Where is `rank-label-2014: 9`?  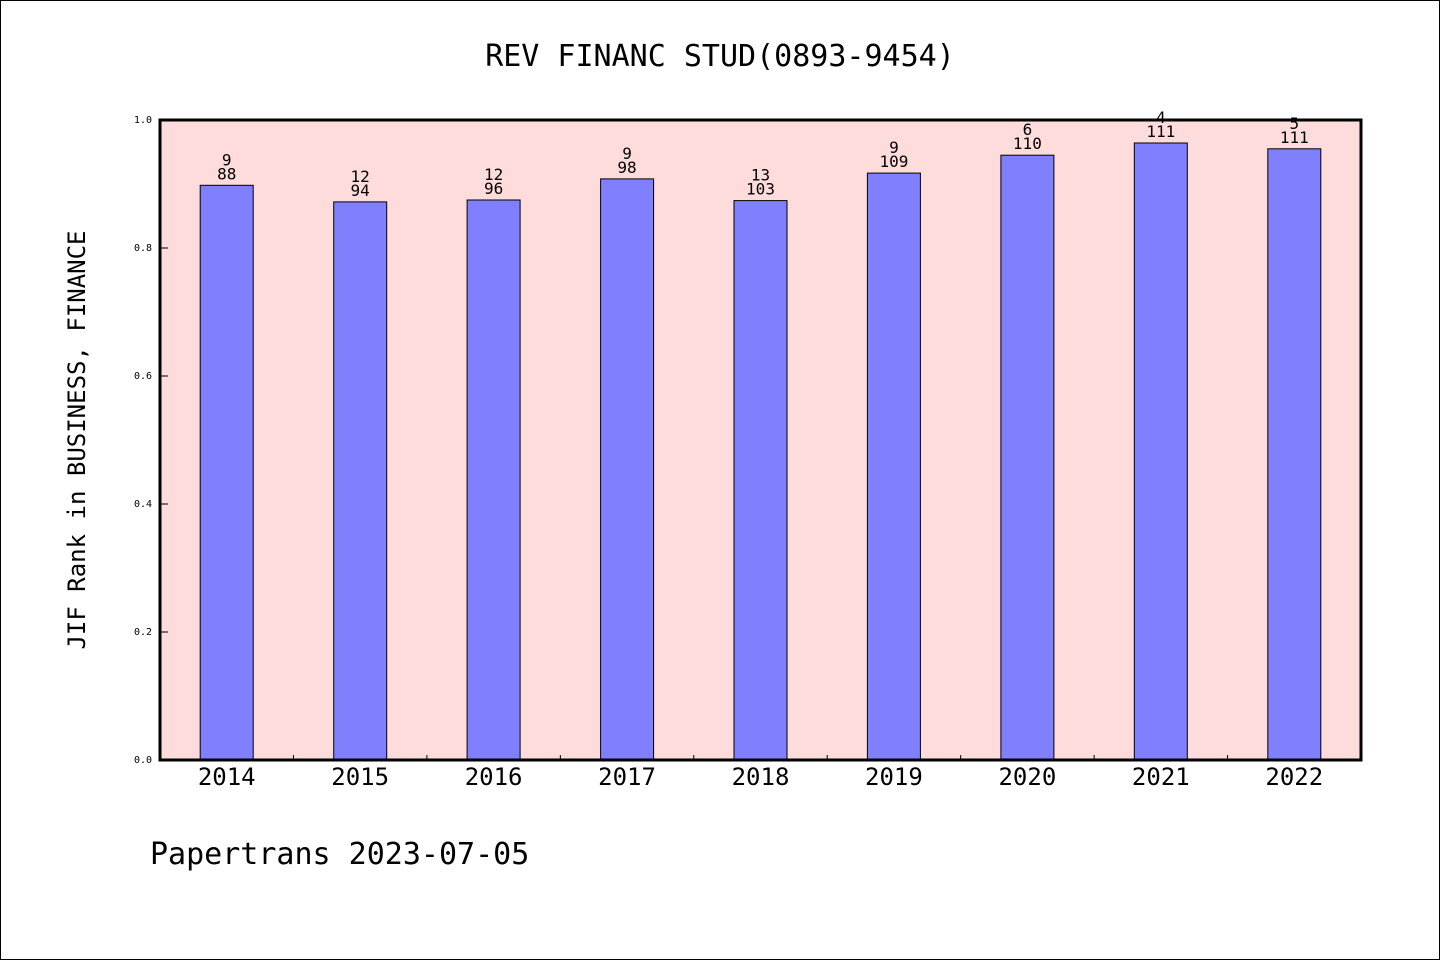 rank-label-2014: 9 is located at coordinates (227, 159).